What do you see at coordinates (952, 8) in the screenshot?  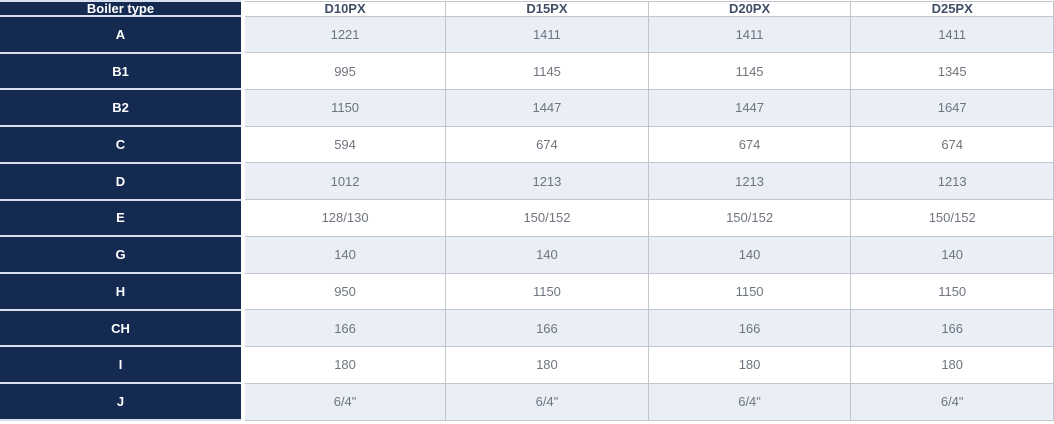 I see `column-header-d25px: D25PX` at bounding box center [952, 8].